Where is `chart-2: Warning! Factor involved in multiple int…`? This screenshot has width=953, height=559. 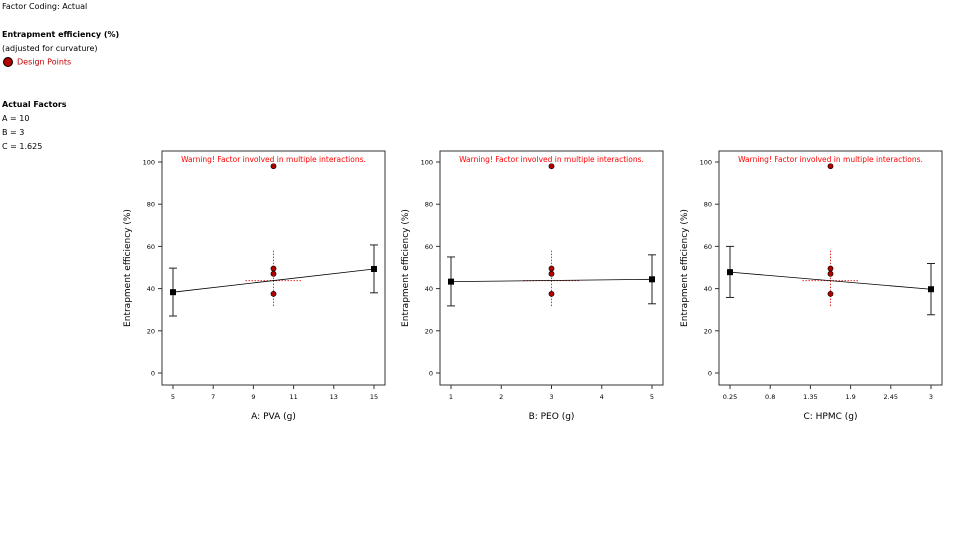 chart-2: Warning! Factor involved in multiple int… is located at coordinates (532, 286).